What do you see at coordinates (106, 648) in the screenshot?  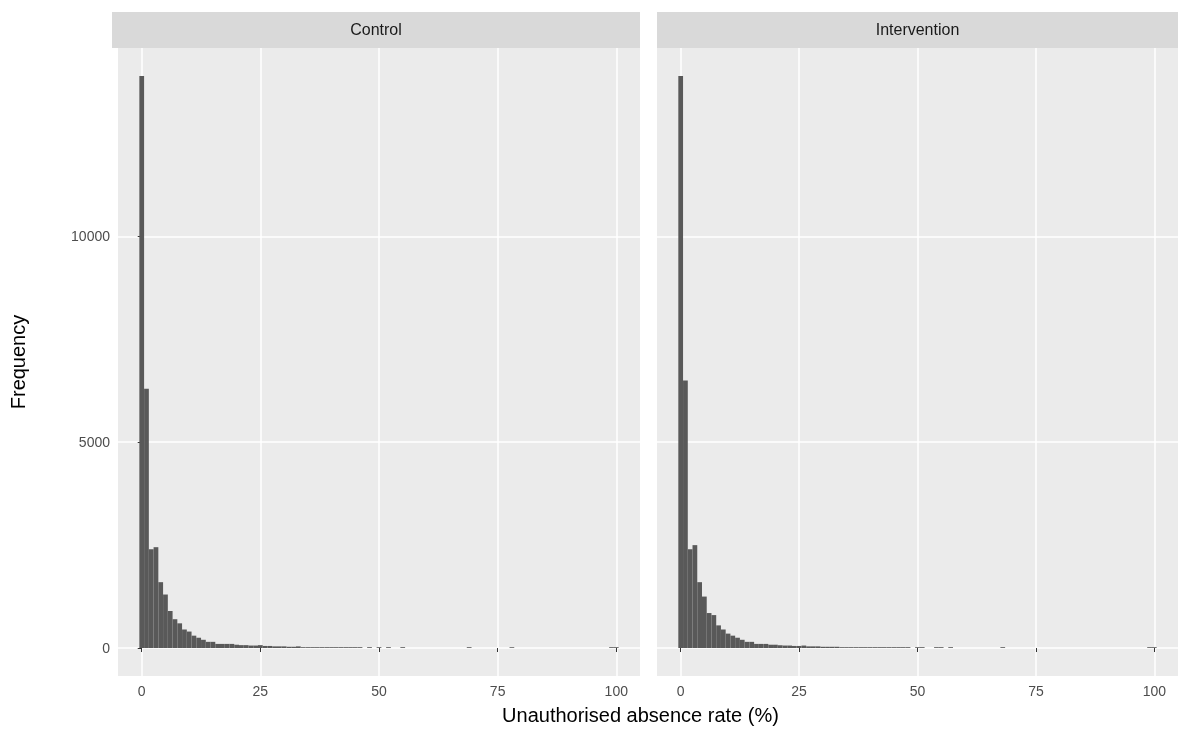 I see `y-tick-label: 0` at bounding box center [106, 648].